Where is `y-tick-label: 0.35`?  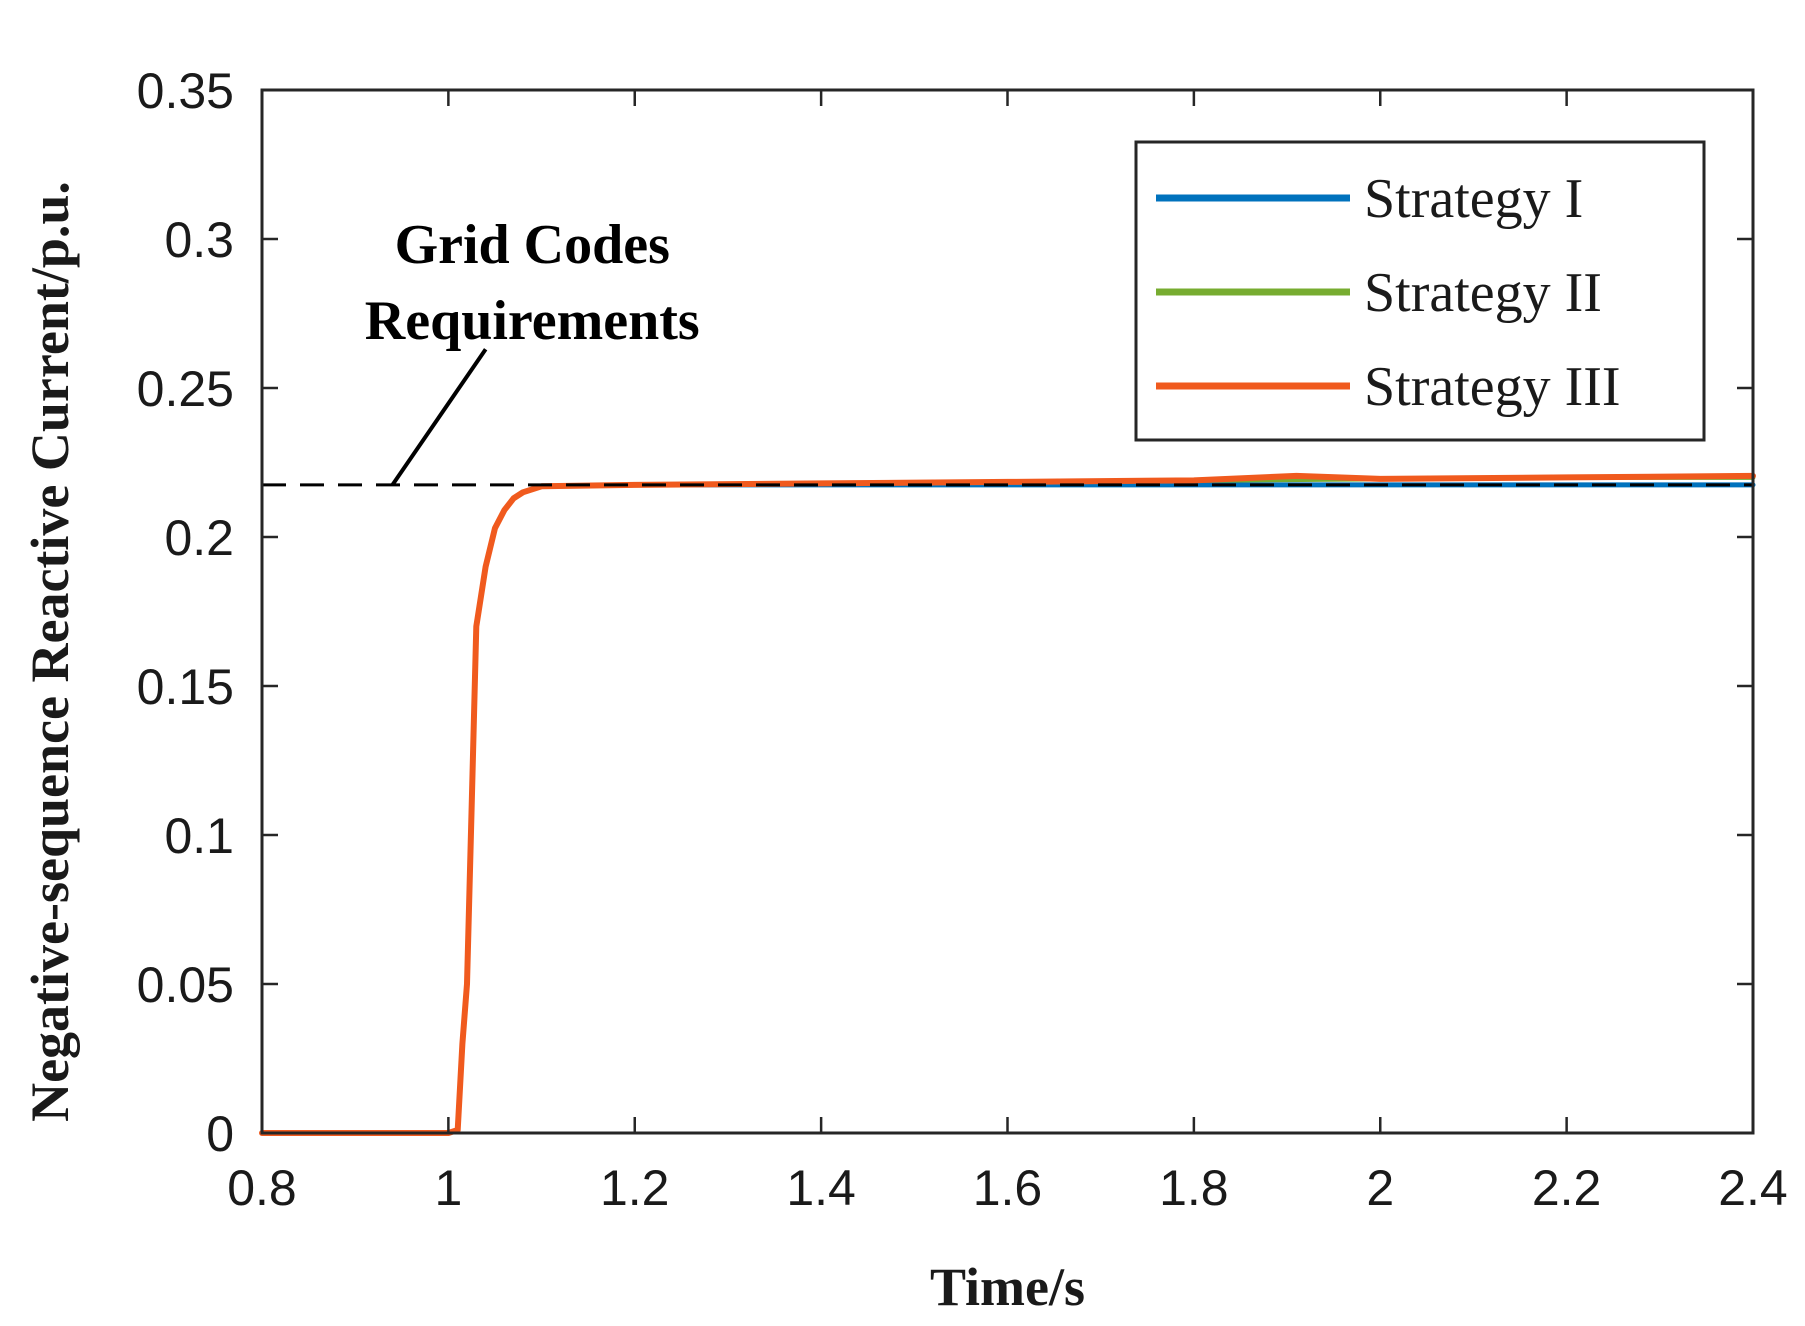
y-tick-label: 0.35 is located at coordinates (185, 91).